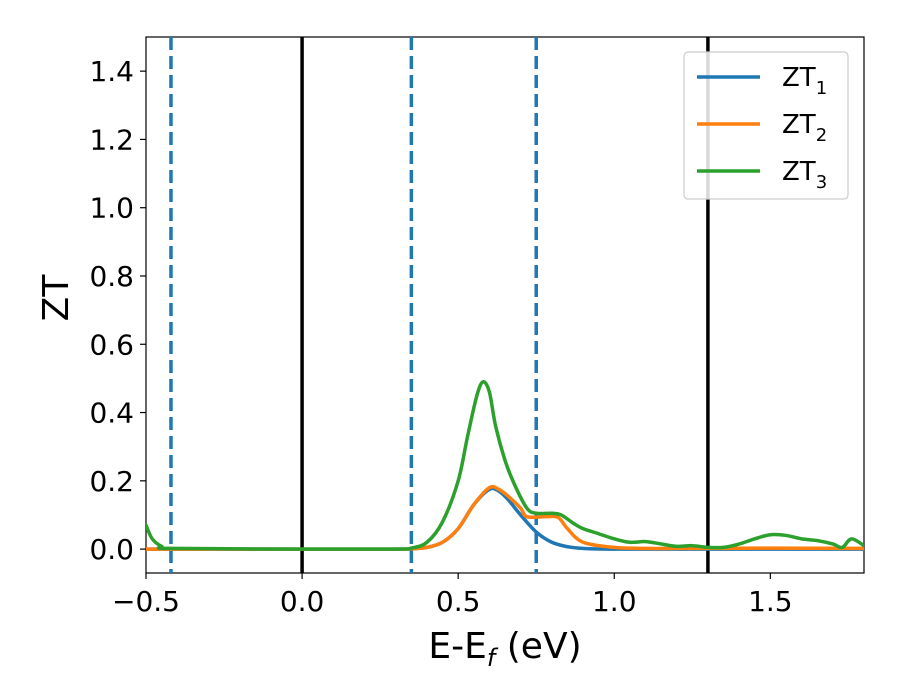 The image size is (900, 700). I want to click on y-tick-label: 0.4, so click(111, 413).